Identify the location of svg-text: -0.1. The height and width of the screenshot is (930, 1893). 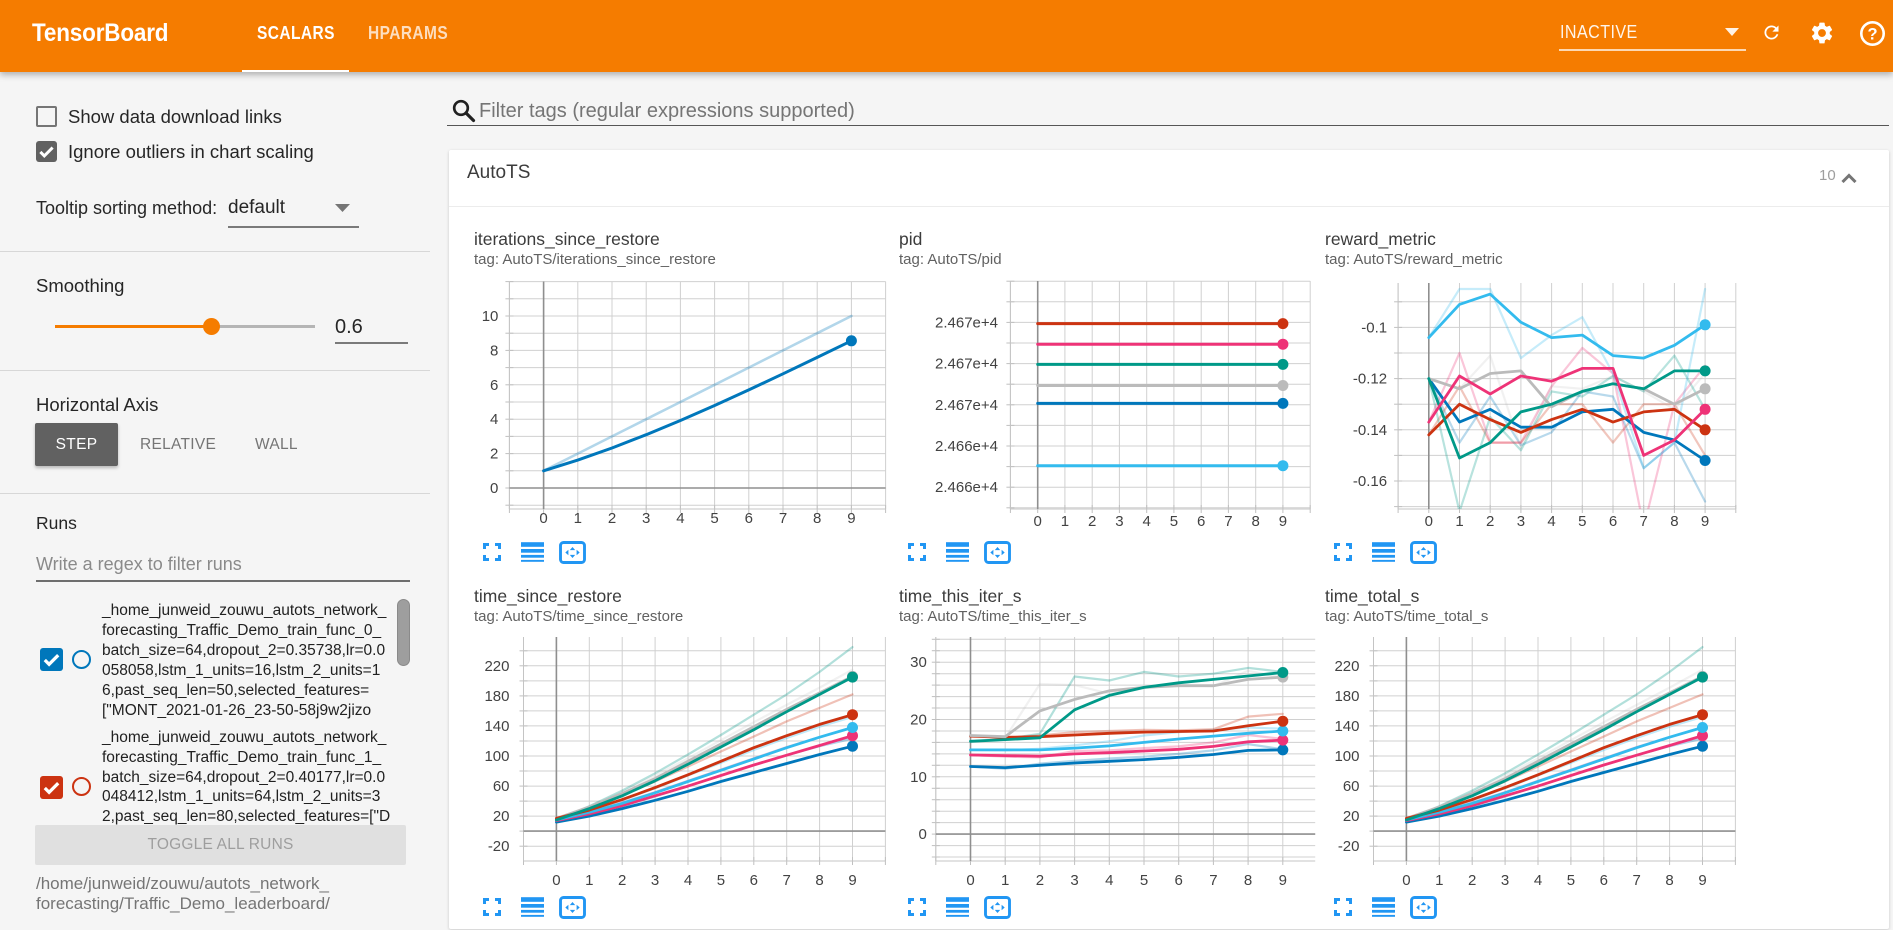
(1374, 327).